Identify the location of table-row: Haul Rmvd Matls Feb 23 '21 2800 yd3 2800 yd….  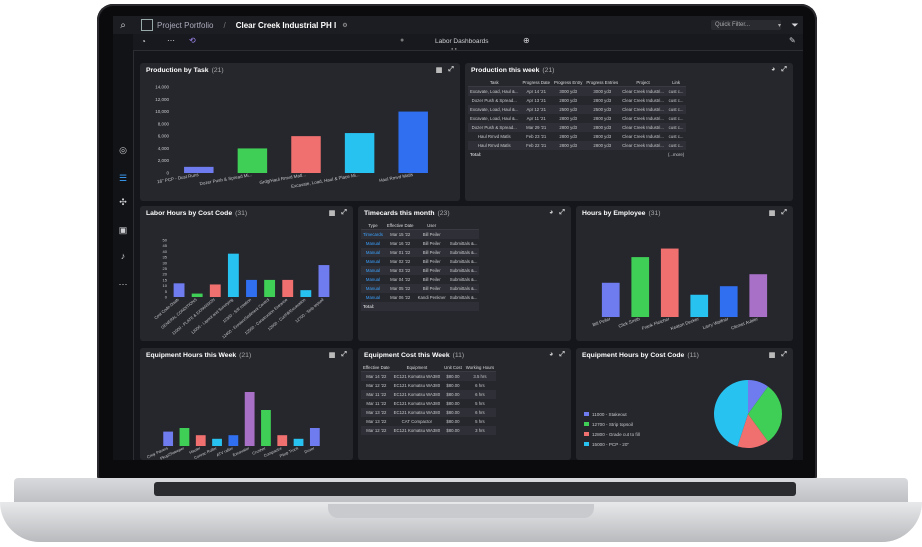
(577, 136).